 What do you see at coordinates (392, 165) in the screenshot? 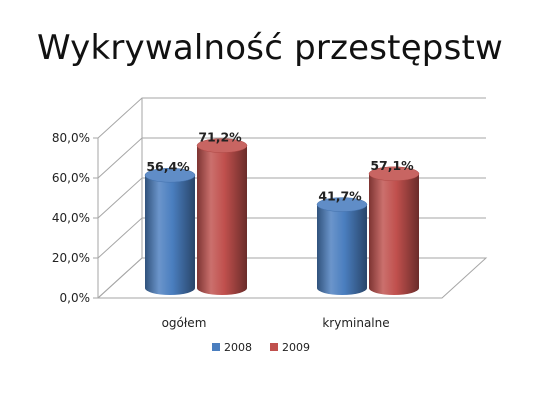
I see `data-label: 57,1%` at bounding box center [392, 165].